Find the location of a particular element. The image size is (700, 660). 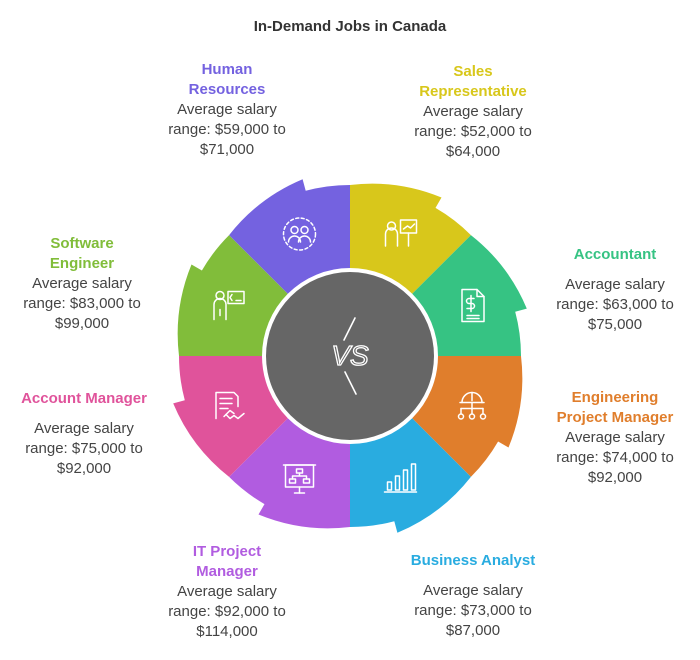

wheel-segment-account-manager is located at coordinates (230, 416).